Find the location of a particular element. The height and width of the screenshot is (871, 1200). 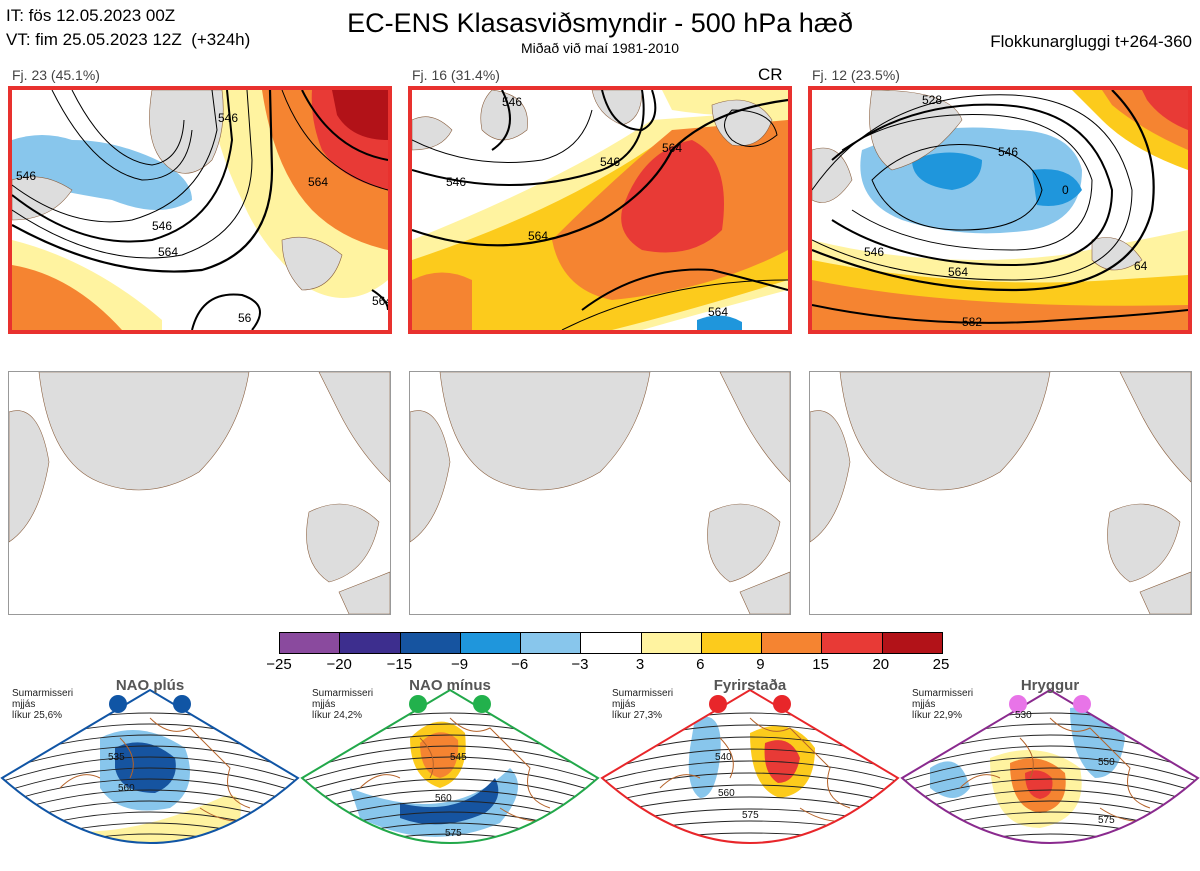

cluster-3-chart: 528 546 546 564 0 582 64 is located at coordinates (1000, 210).